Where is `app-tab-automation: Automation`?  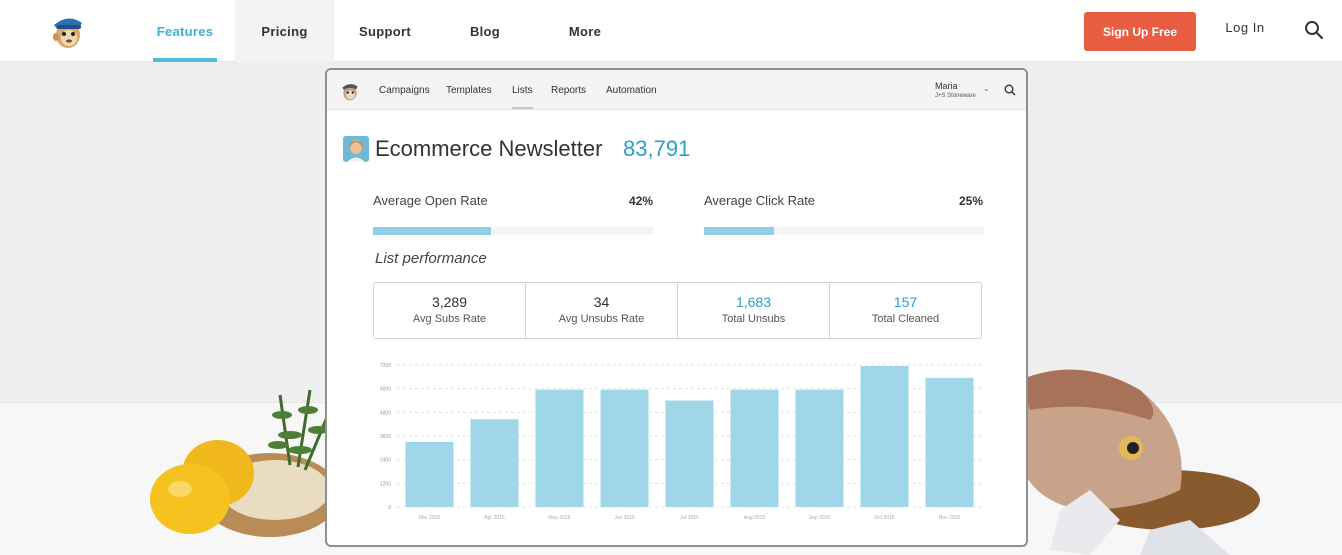
app-tab-automation: Automation is located at coordinates (631, 90).